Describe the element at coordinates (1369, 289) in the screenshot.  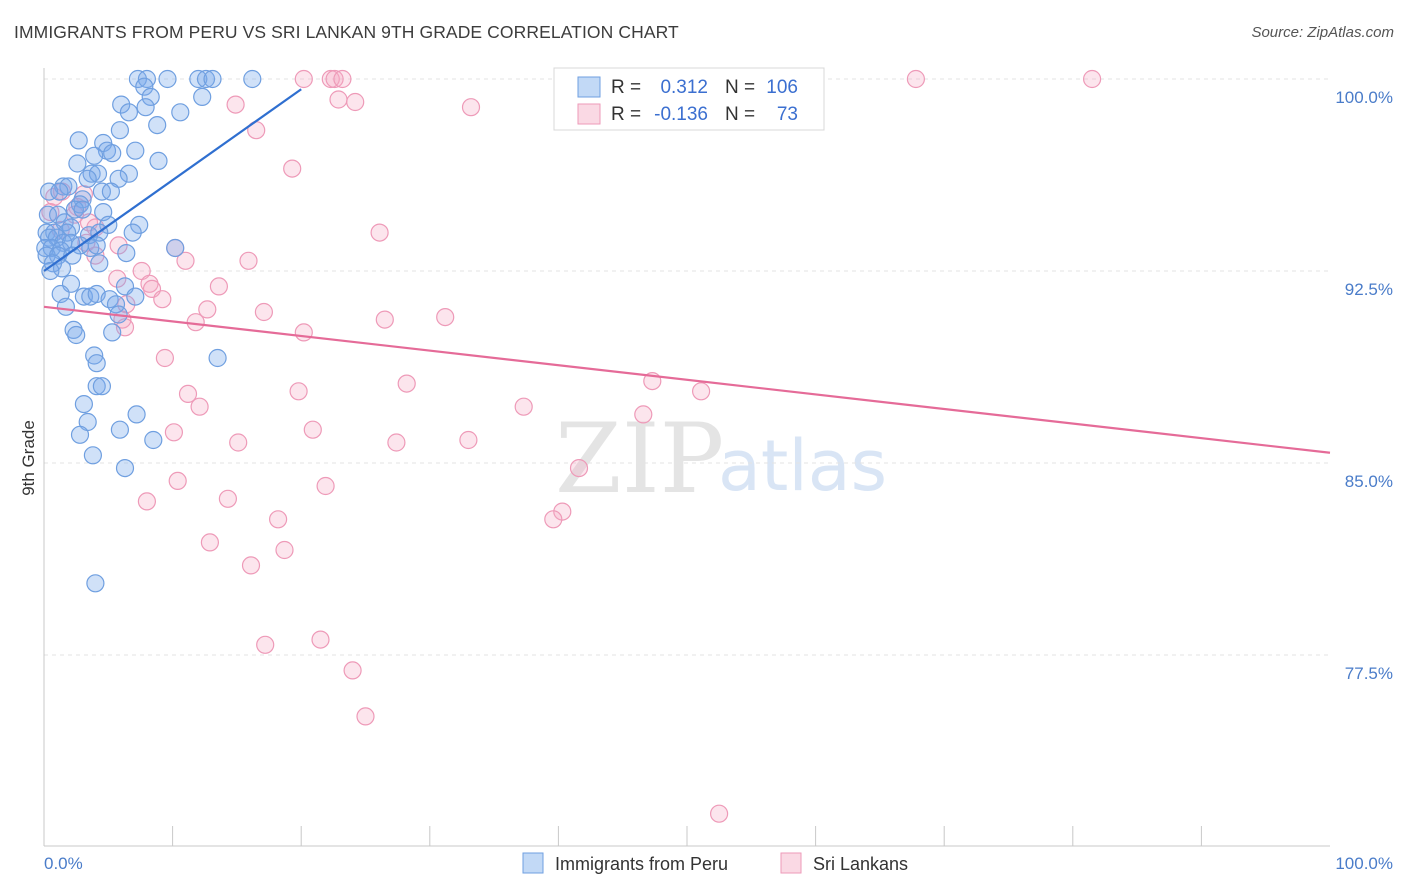
I see `y-tick-label: 92.5%` at that location.